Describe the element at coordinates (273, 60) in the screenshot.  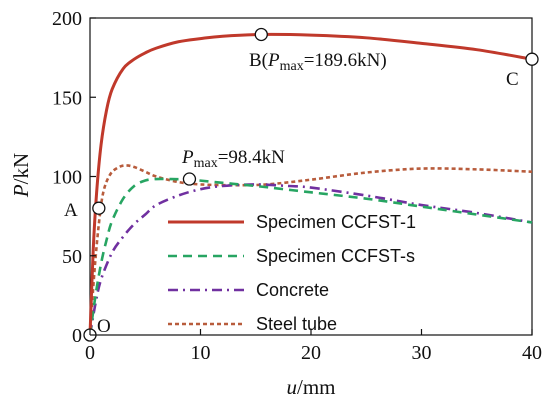
I see `annotation-B-P: P` at that location.